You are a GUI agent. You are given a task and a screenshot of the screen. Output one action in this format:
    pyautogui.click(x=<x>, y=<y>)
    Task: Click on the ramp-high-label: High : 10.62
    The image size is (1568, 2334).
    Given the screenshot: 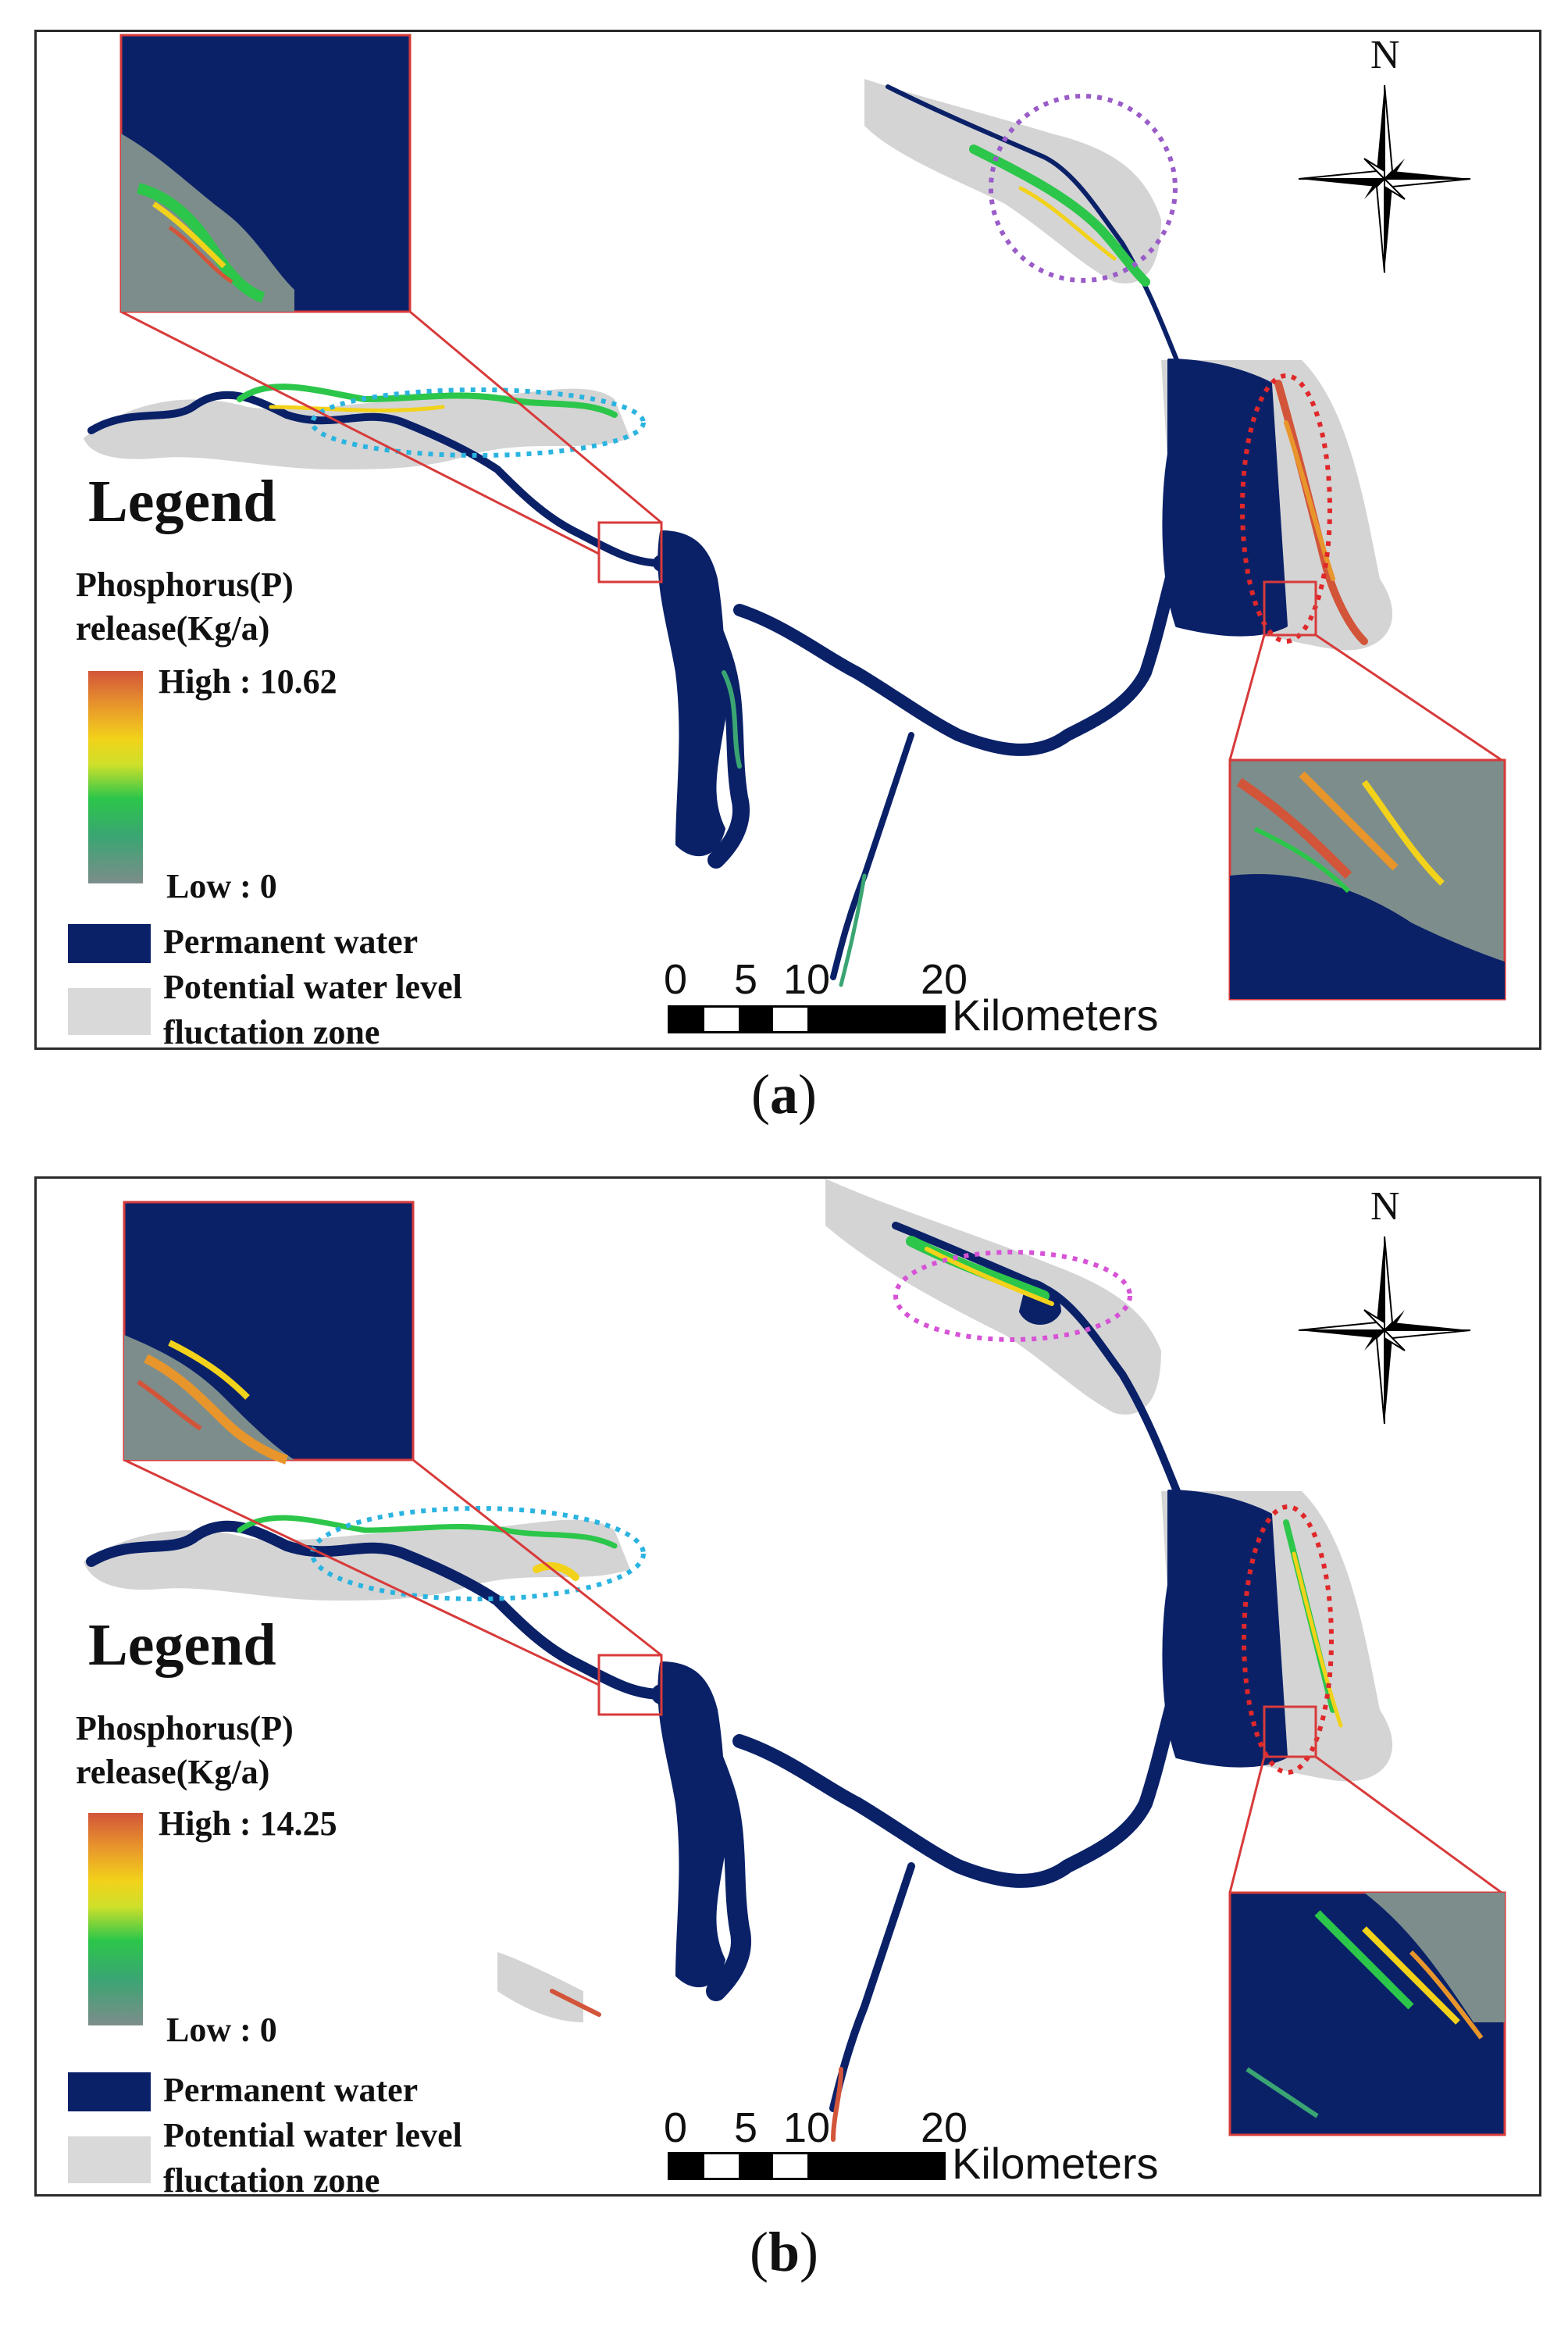 What is the action you would take?
    pyautogui.click(x=248, y=681)
    